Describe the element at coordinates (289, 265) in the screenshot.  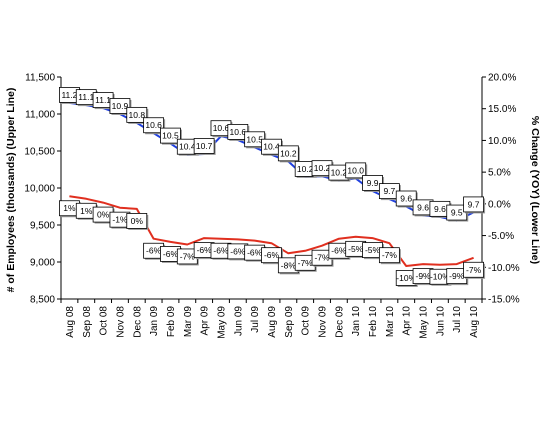
I see `yoy-data-label: -8%` at that location.